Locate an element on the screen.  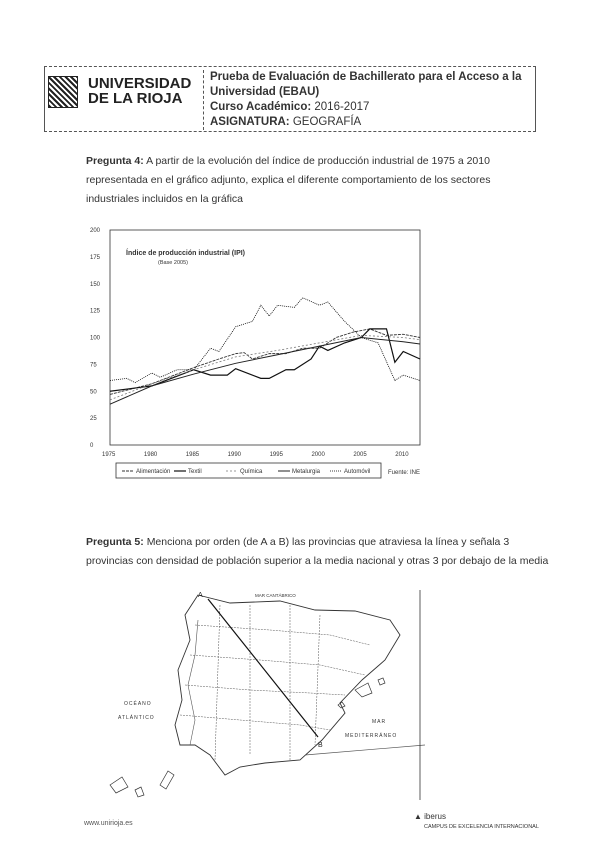
x-tick-label: 1985 is located at coordinates (193, 455).